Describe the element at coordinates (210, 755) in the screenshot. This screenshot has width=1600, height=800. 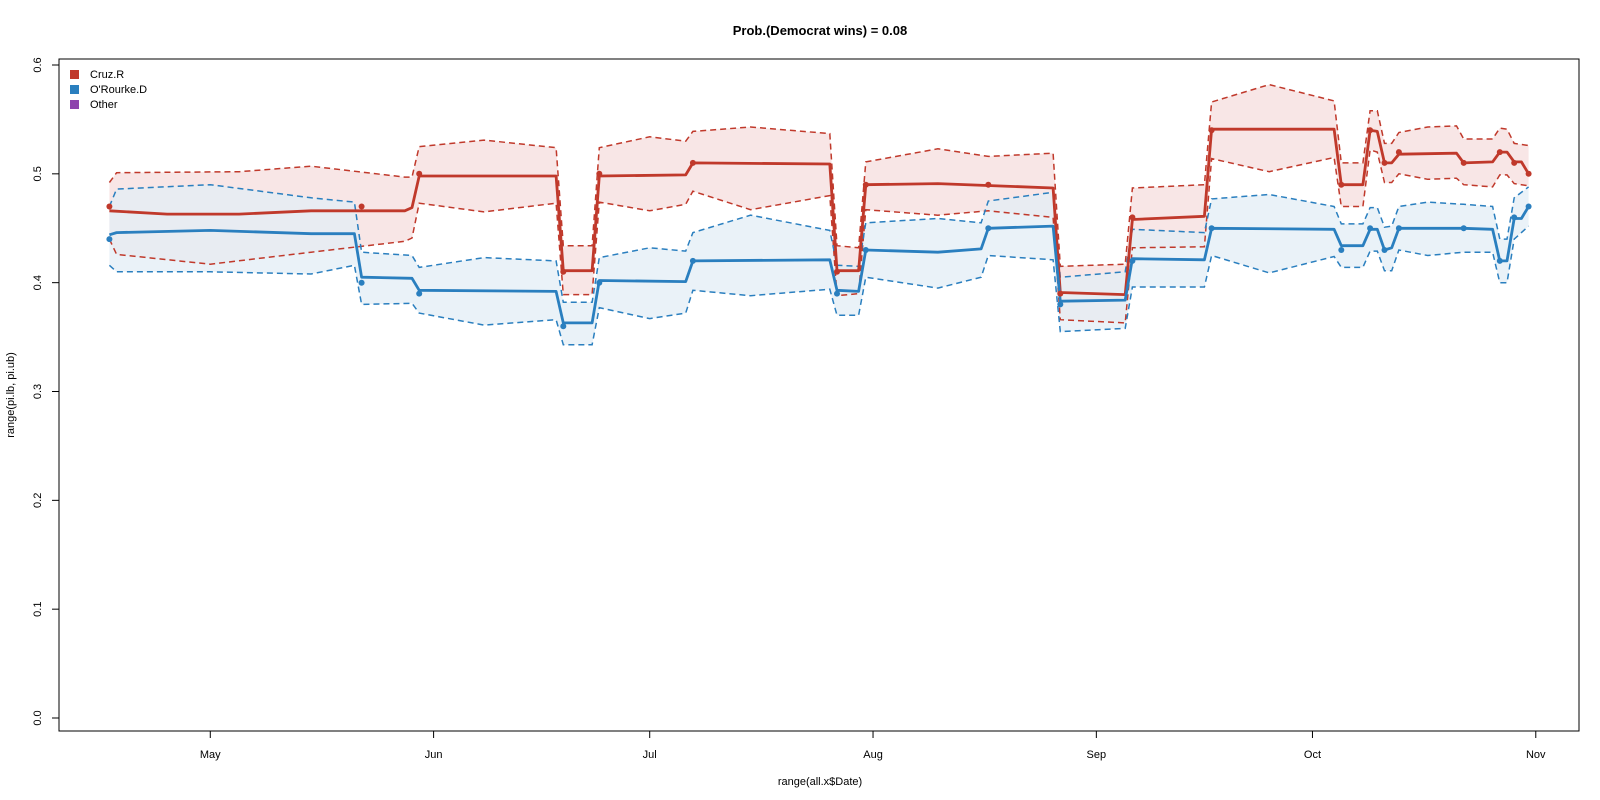
I see `x-tick-label: May` at that location.